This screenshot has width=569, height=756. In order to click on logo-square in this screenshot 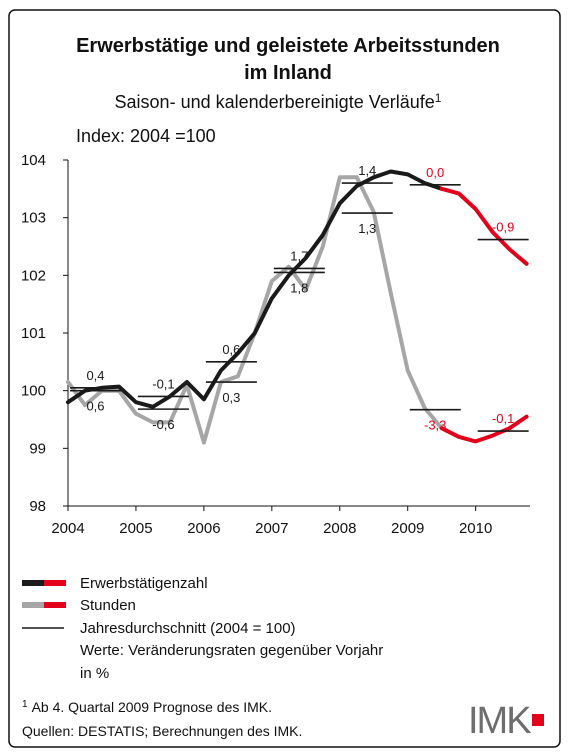, I will do `click(538, 720)`.